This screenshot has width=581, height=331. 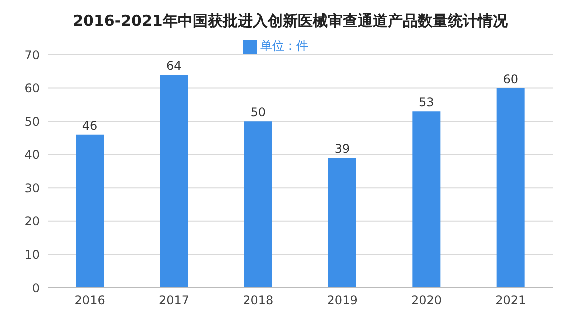 What do you see at coordinates (342, 301) in the screenshot?
I see `x-tick-label: 2019` at bounding box center [342, 301].